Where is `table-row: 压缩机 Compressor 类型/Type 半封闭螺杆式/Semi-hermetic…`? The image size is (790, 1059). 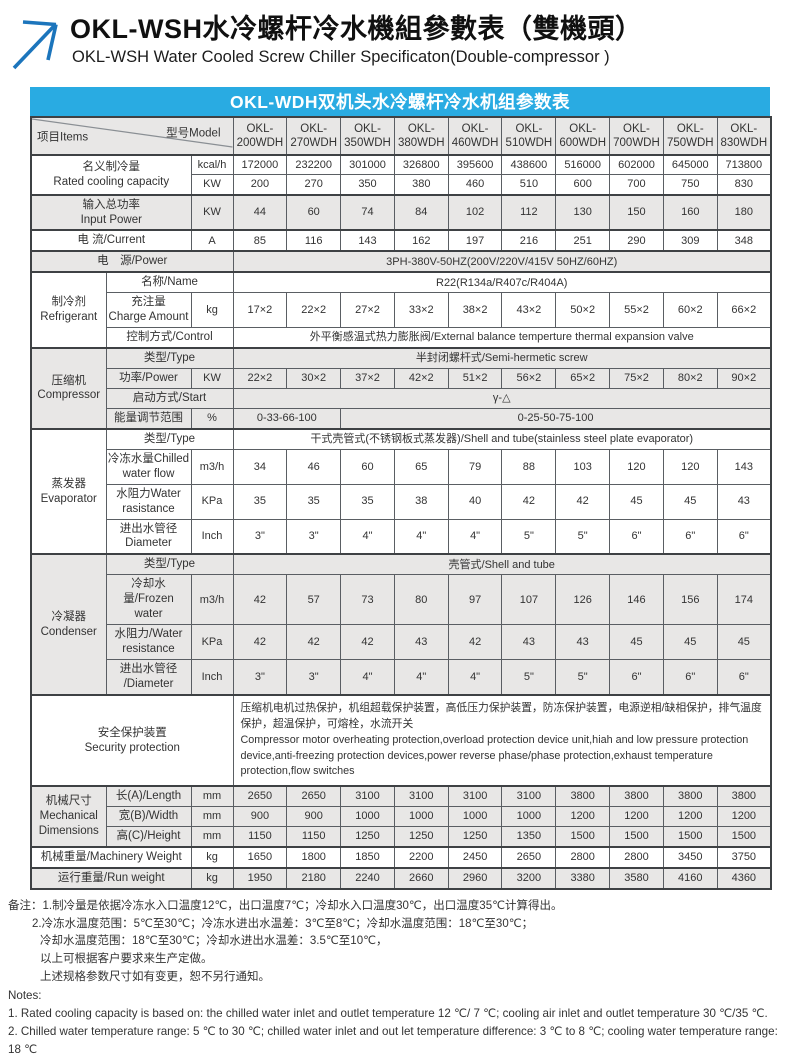 table-row: 压缩机 Compressor 类型/Type 半封闭螺杆式/Semi-hermetic… is located at coordinates (401, 388).